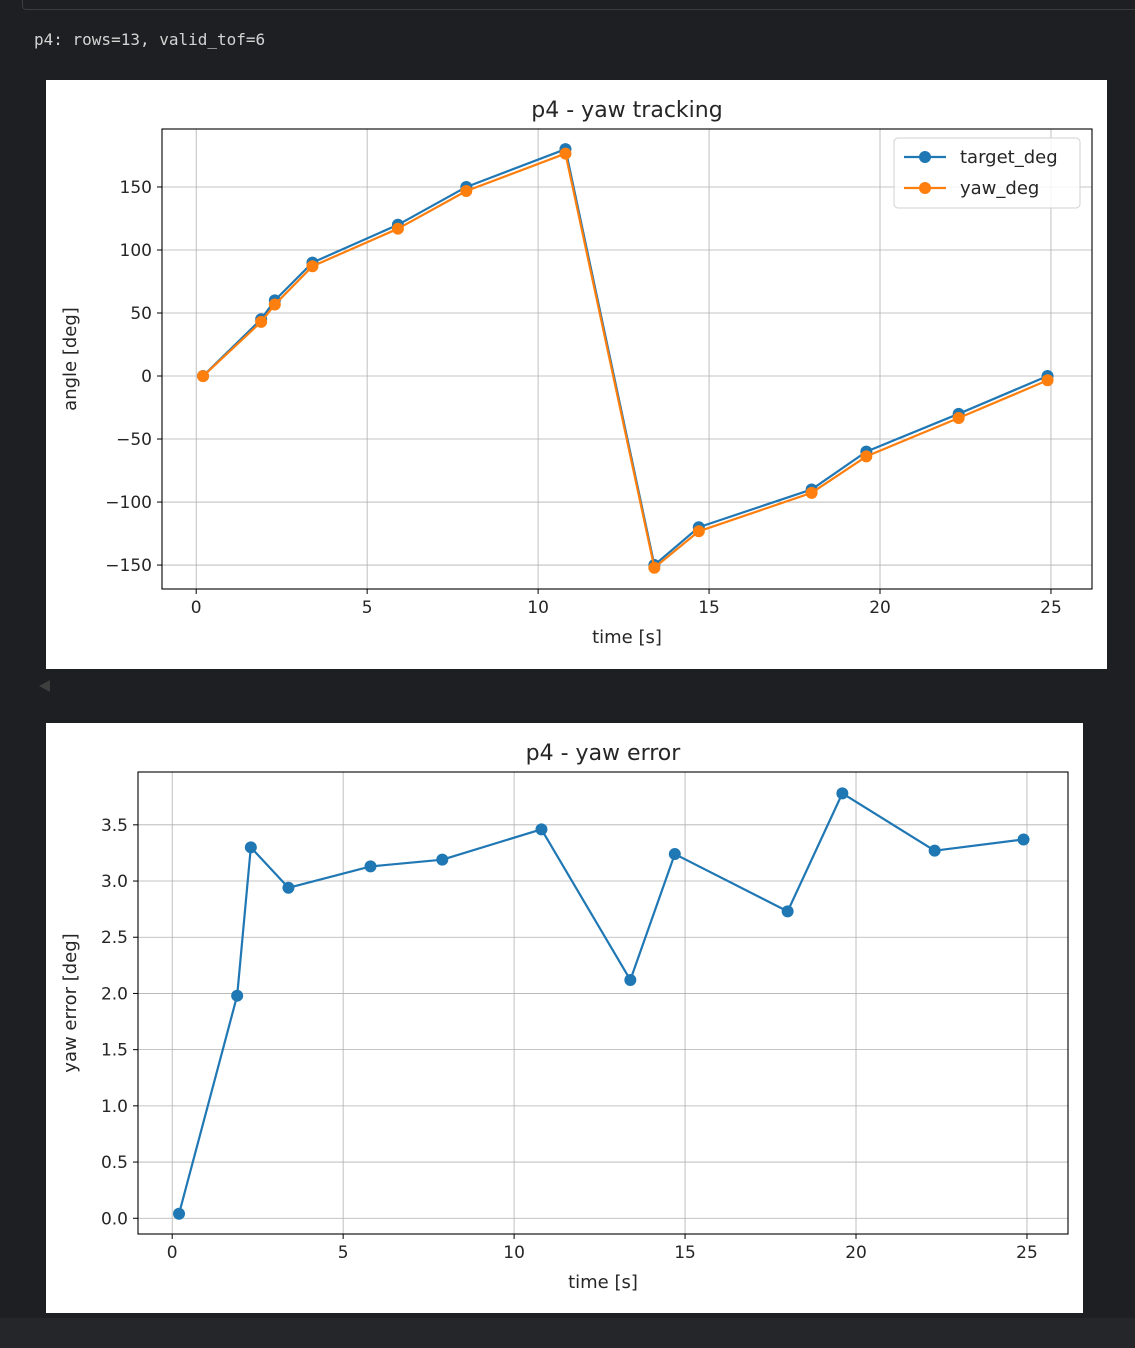  What do you see at coordinates (114, 1163) in the screenshot?
I see `y-tick-label: 0.5` at bounding box center [114, 1163].